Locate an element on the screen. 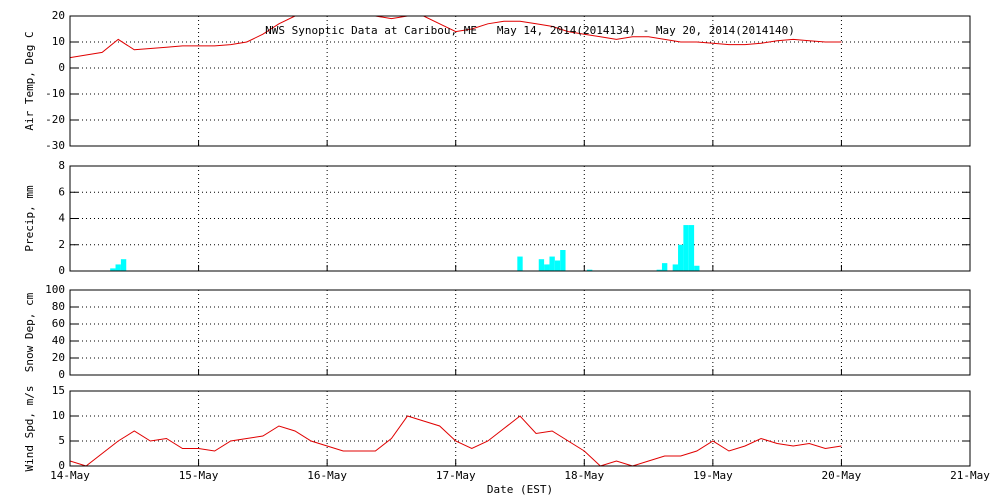 The image size is (1000, 500). y-tick-label: 8 is located at coordinates (61, 165).